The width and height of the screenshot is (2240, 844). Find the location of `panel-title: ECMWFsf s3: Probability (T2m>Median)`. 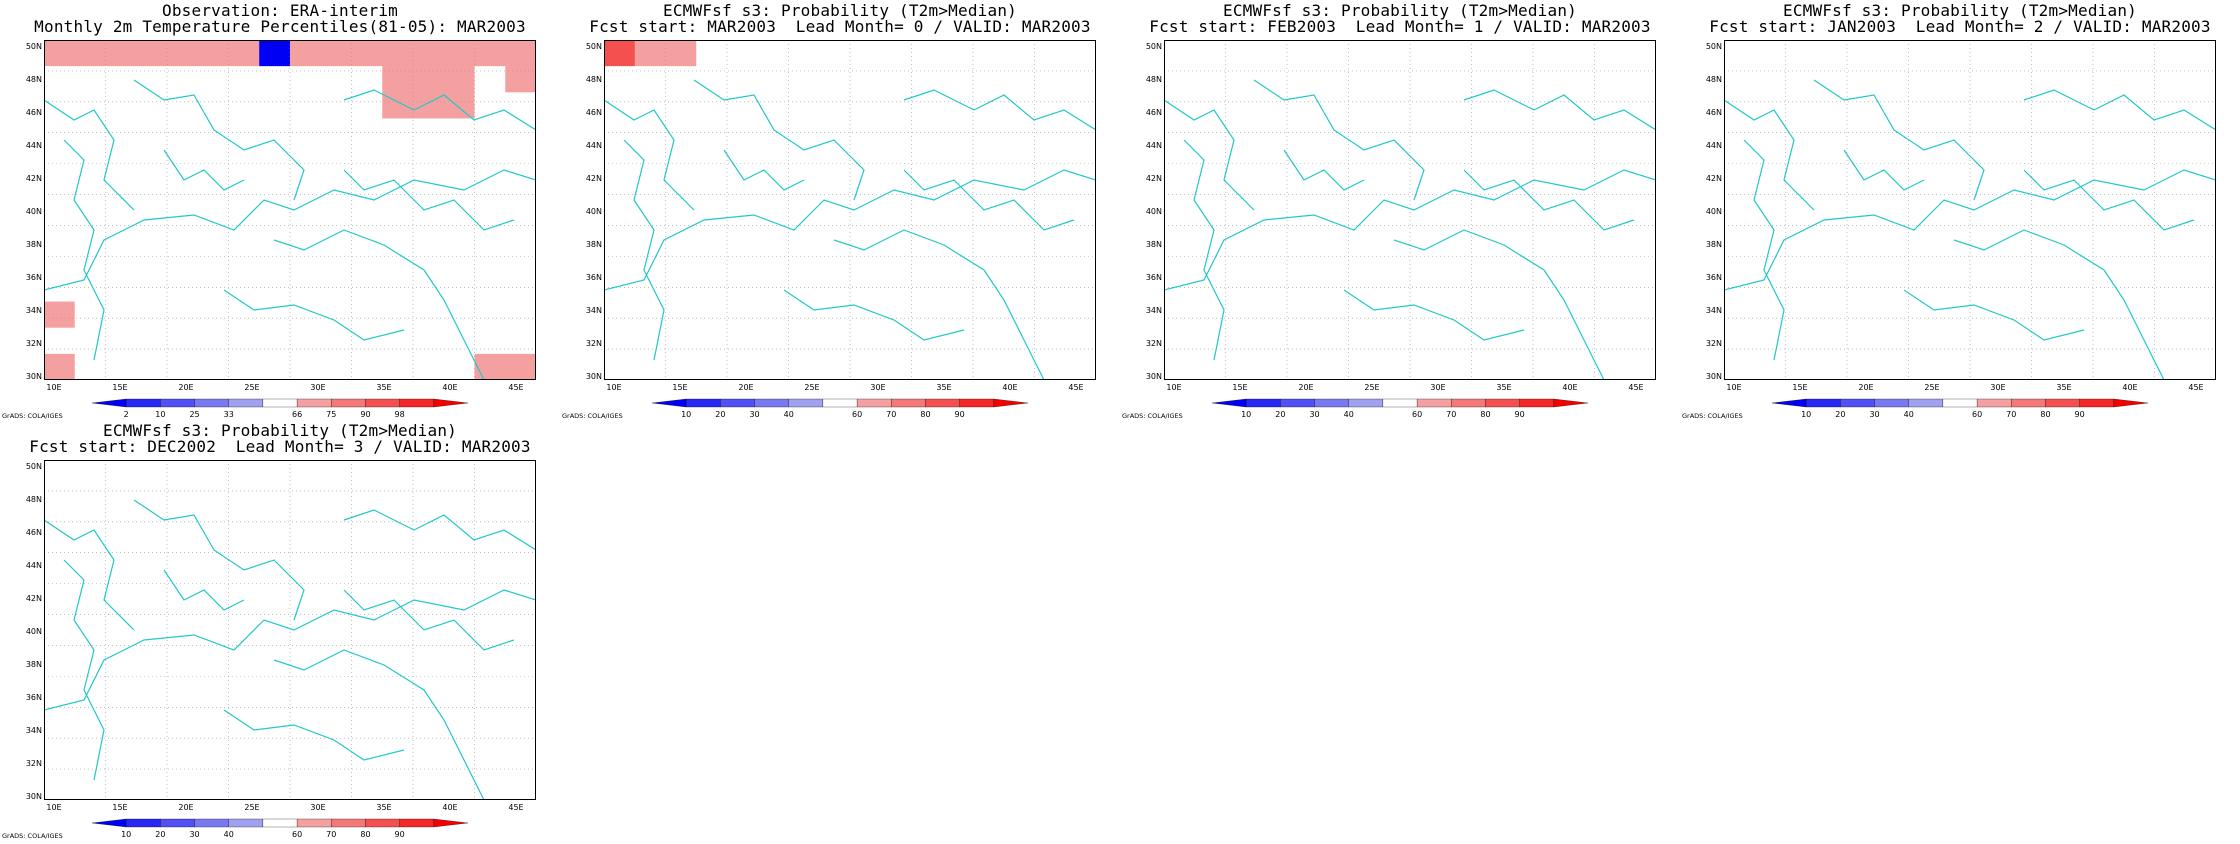

panel-title: ECMWFsf s3: Probability (T2m>Median) is located at coordinates (1400, 10).